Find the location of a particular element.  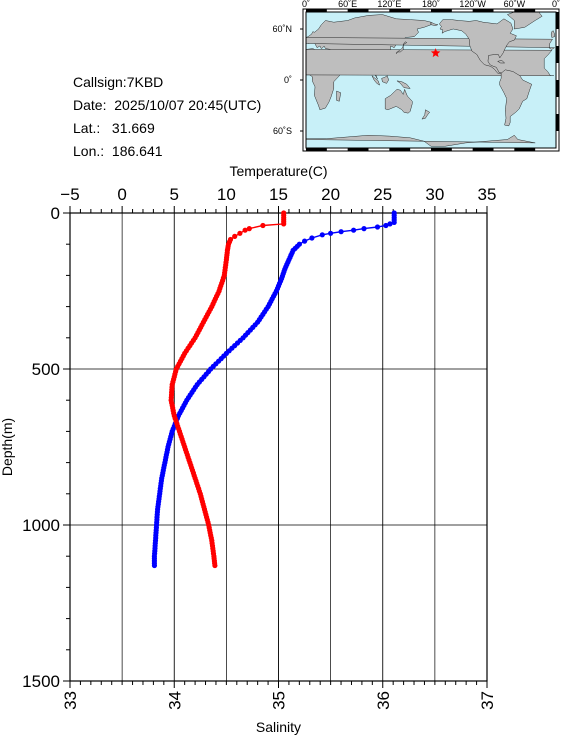

depth-tick-label: 500 is located at coordinates (46, 369).